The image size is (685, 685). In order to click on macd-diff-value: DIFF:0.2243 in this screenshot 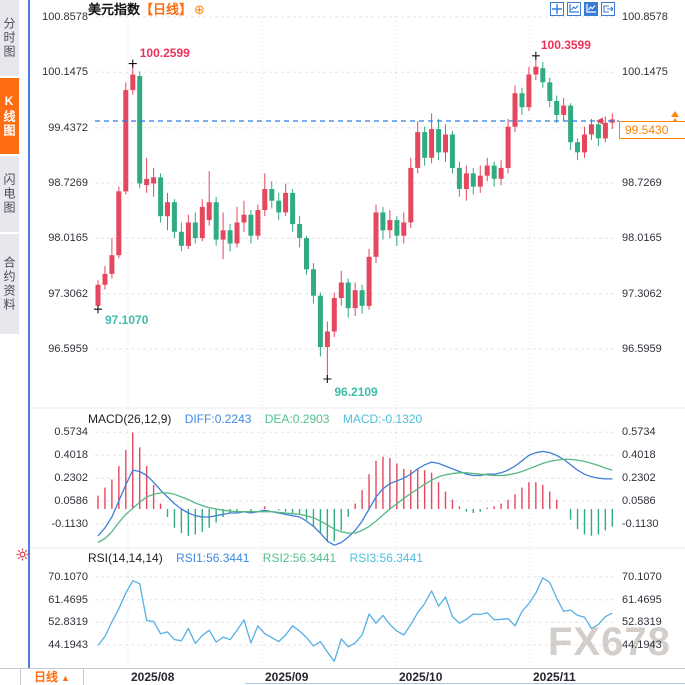, I will do `click(218, 419)`.